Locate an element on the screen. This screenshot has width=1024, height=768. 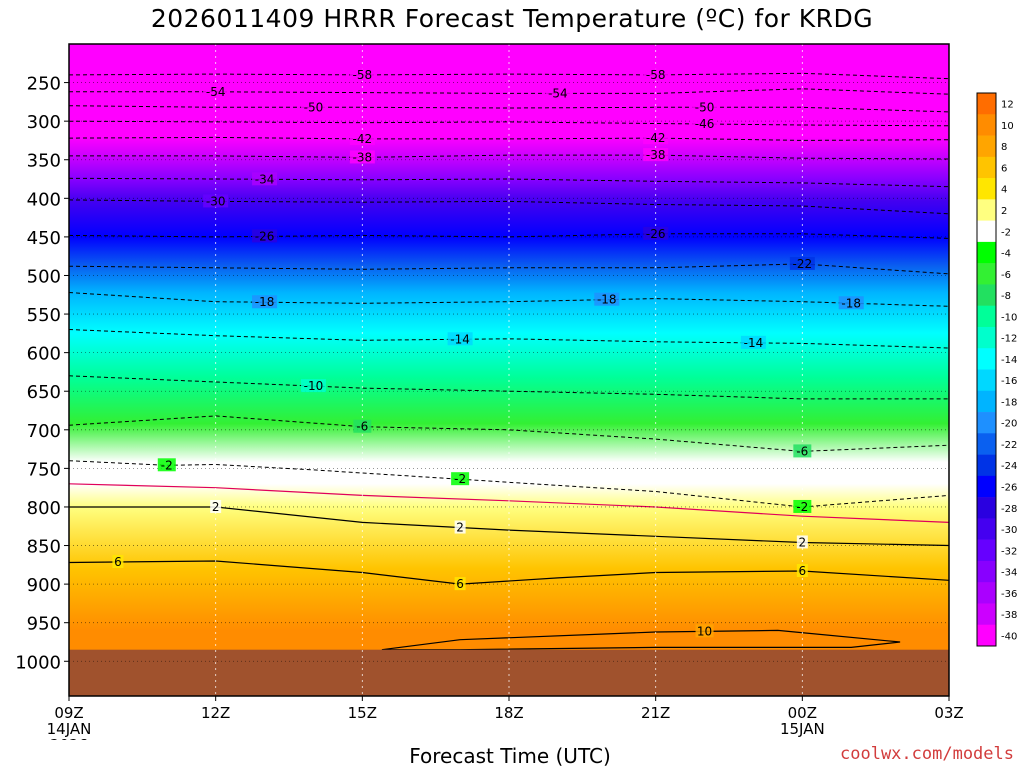
contour-label: -14 is located at coordinates (754, 343).